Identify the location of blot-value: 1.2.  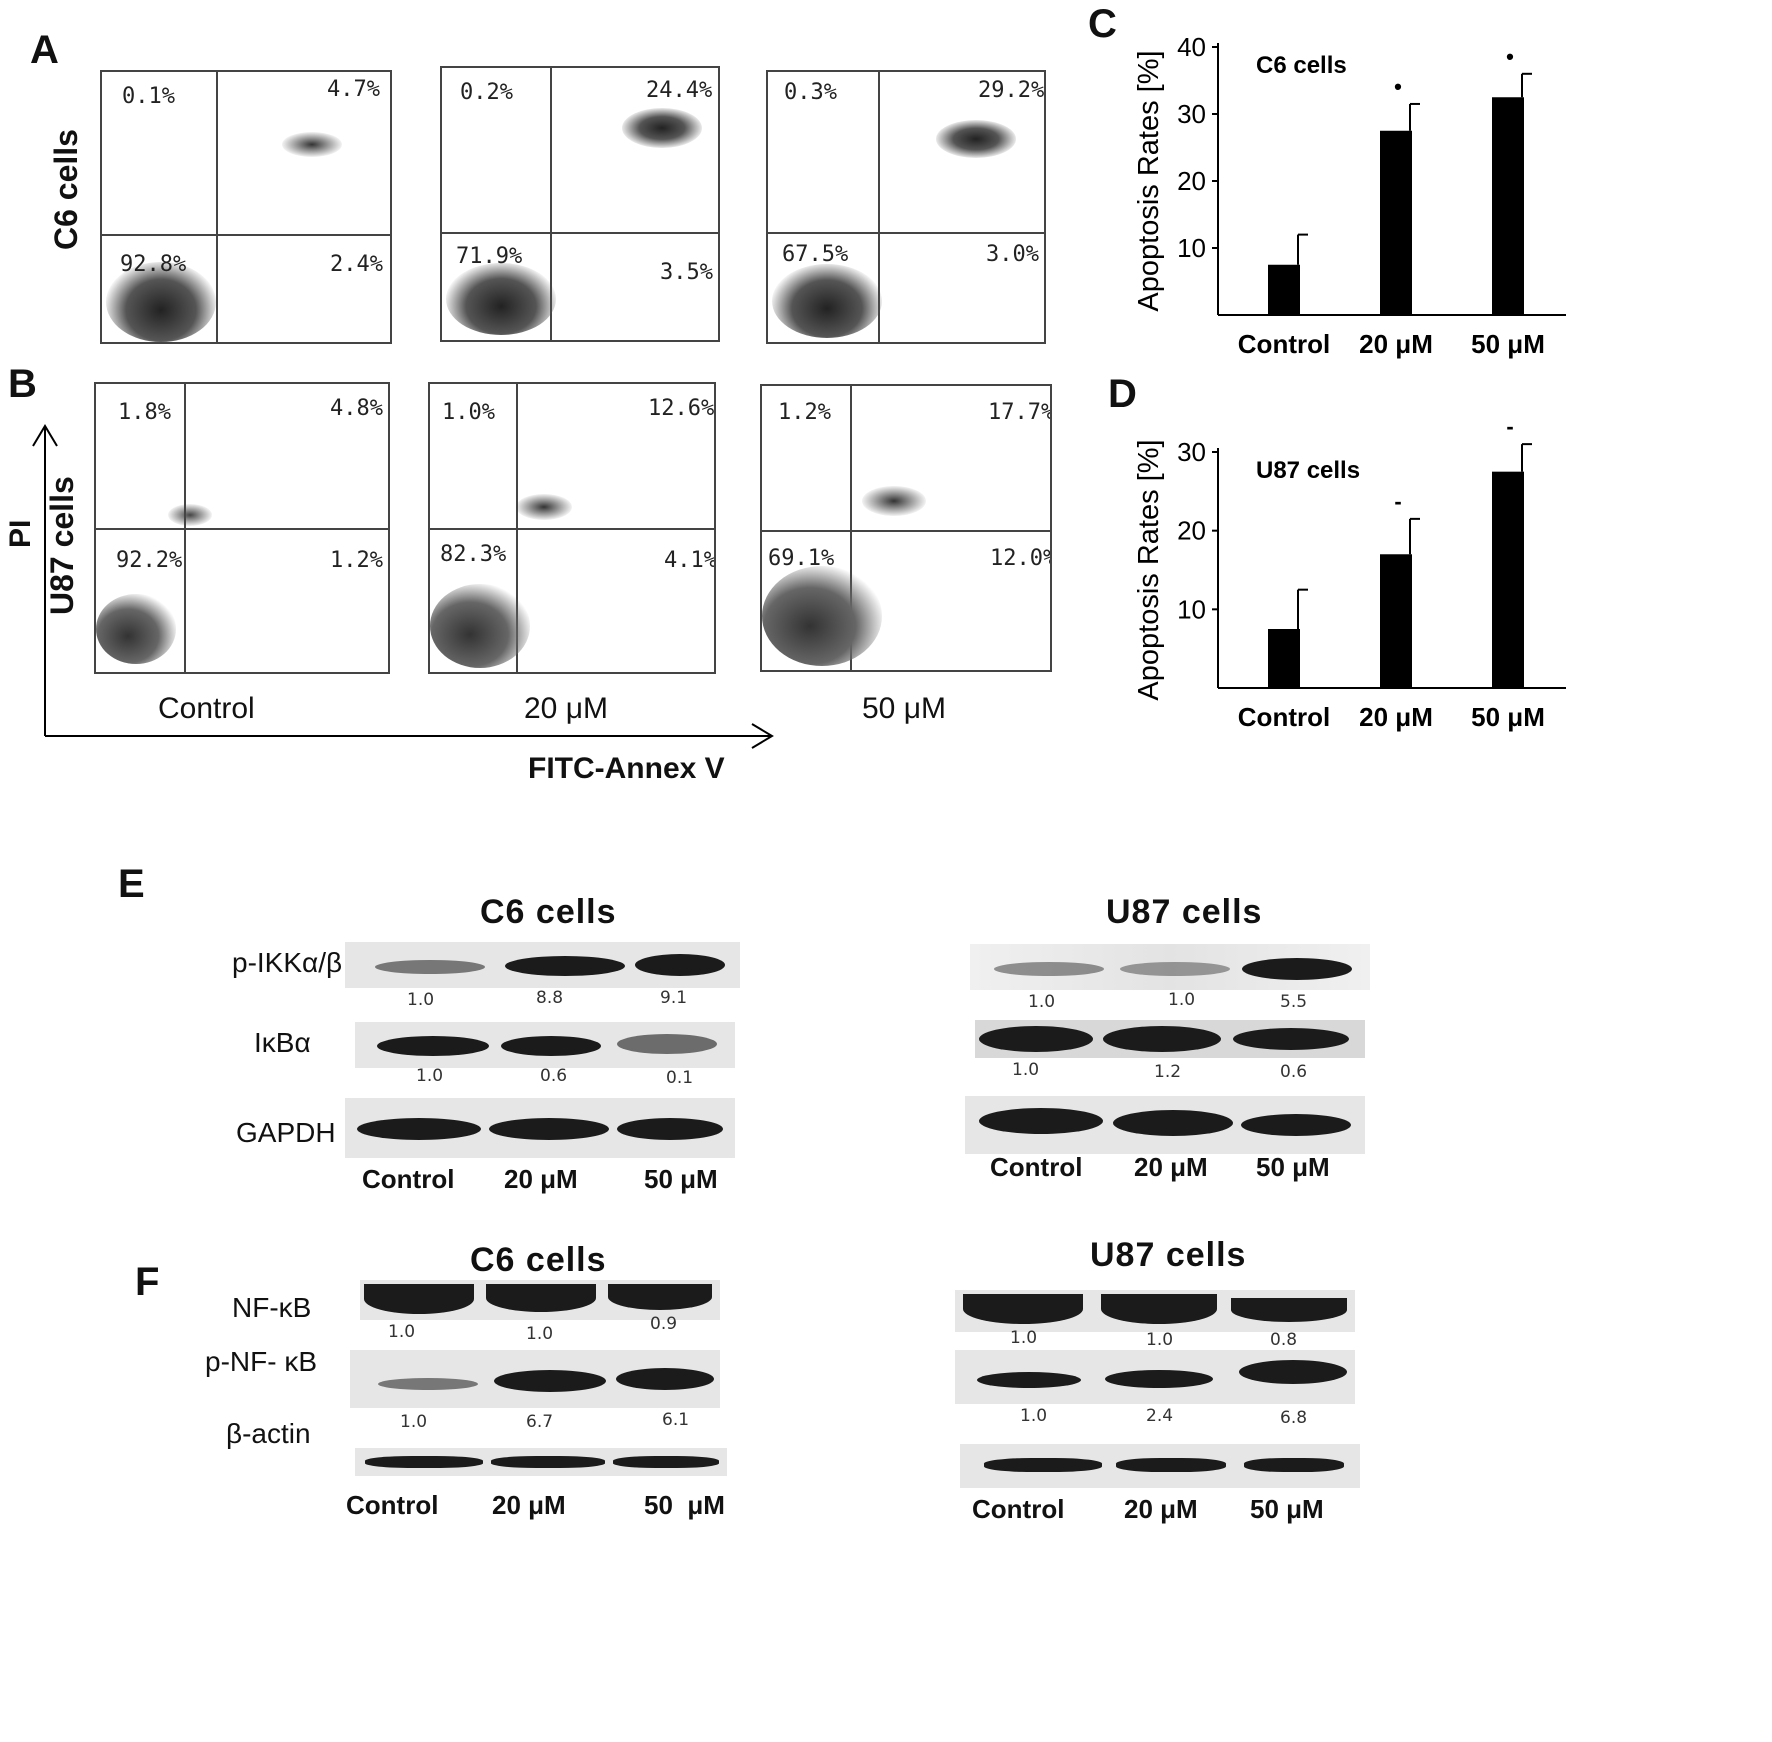
(1168, 1072).